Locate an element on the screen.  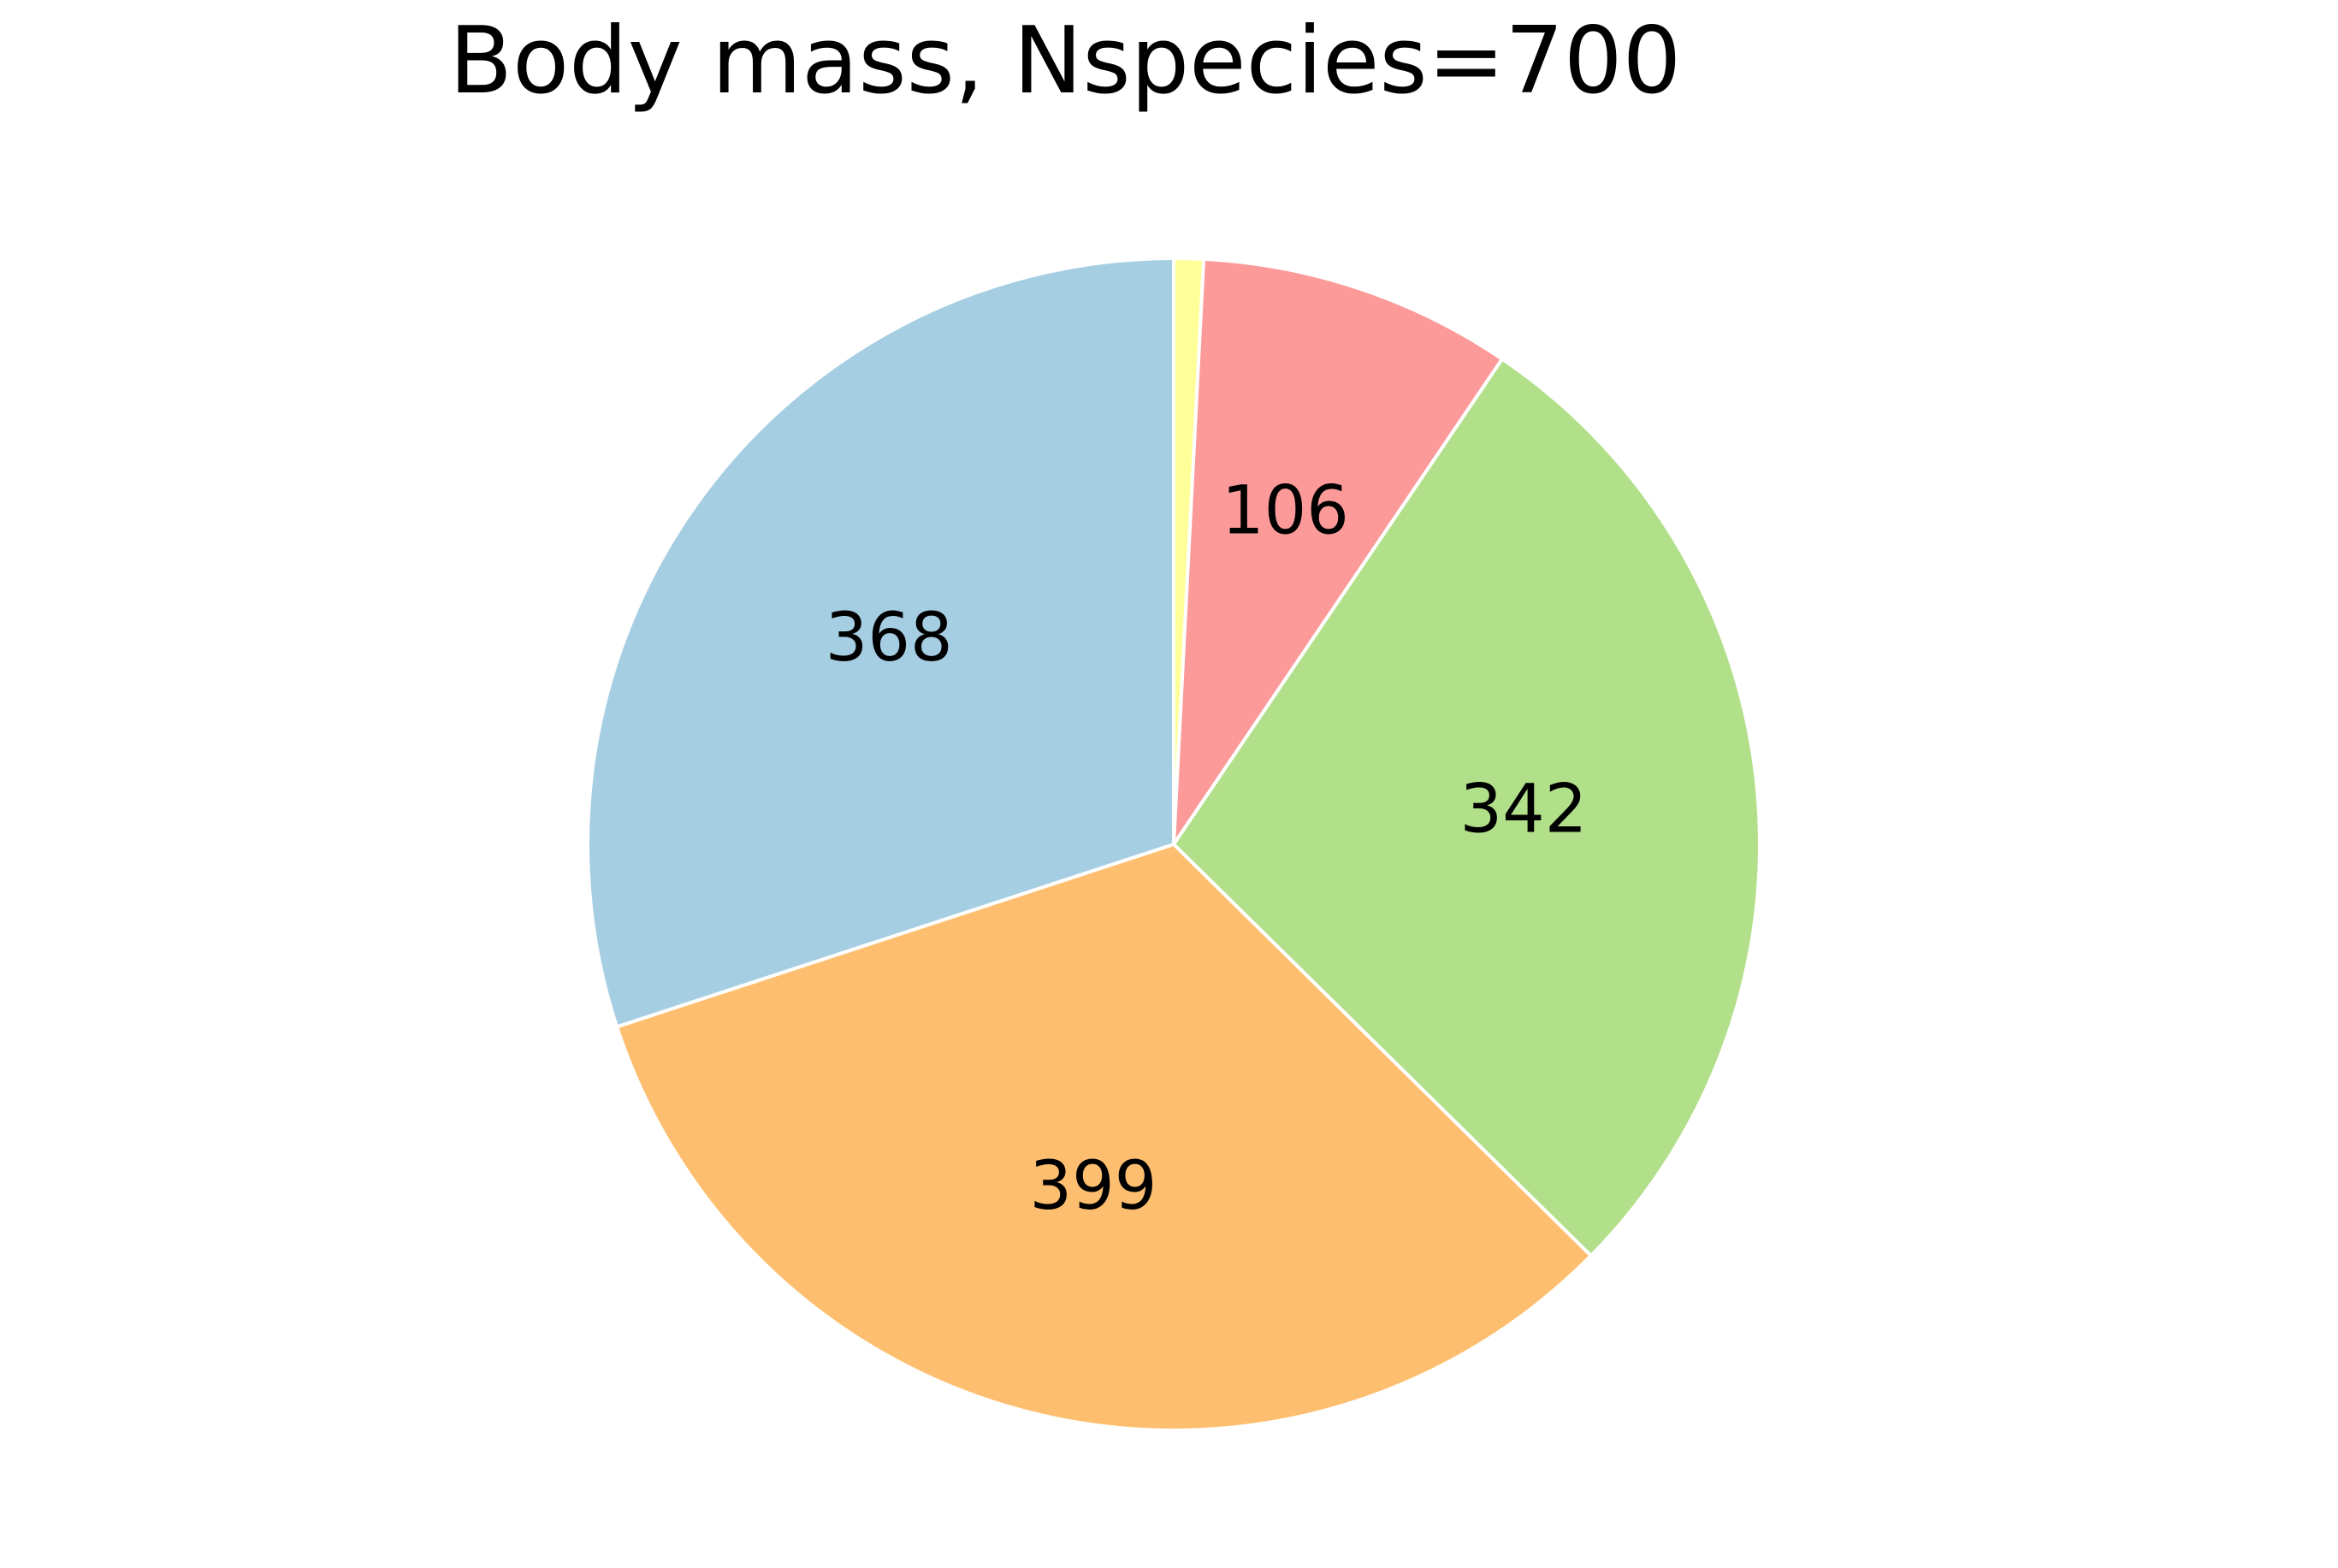
pie-slice-label-1: 106 is located at coordinates (1285, 510).